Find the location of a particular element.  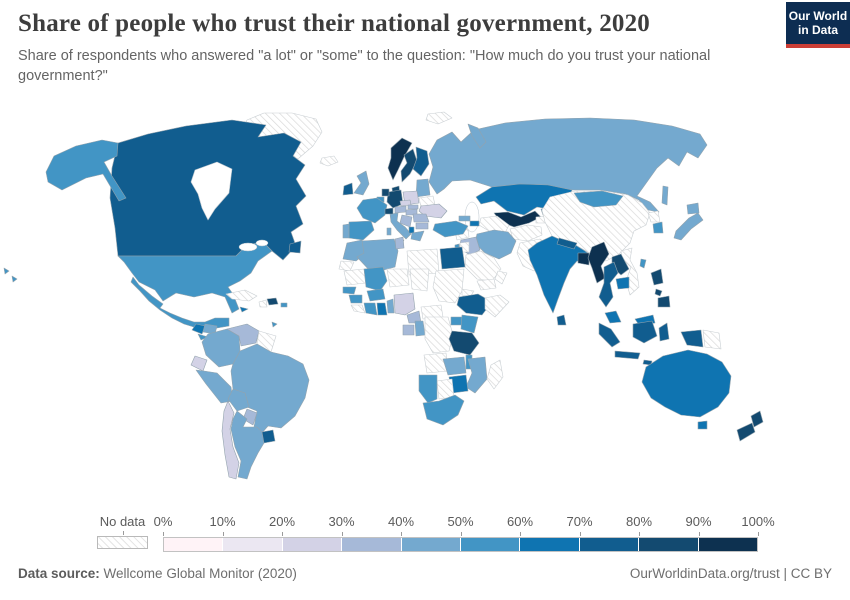

country-chile is located at coordinates (230, 440).